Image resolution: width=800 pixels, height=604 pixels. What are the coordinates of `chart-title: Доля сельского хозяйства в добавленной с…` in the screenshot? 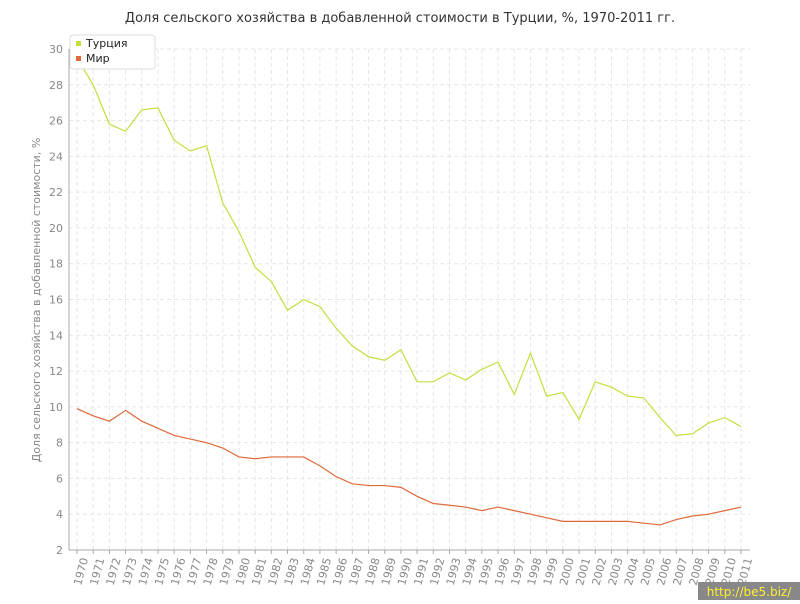 It's located at (400, 18).